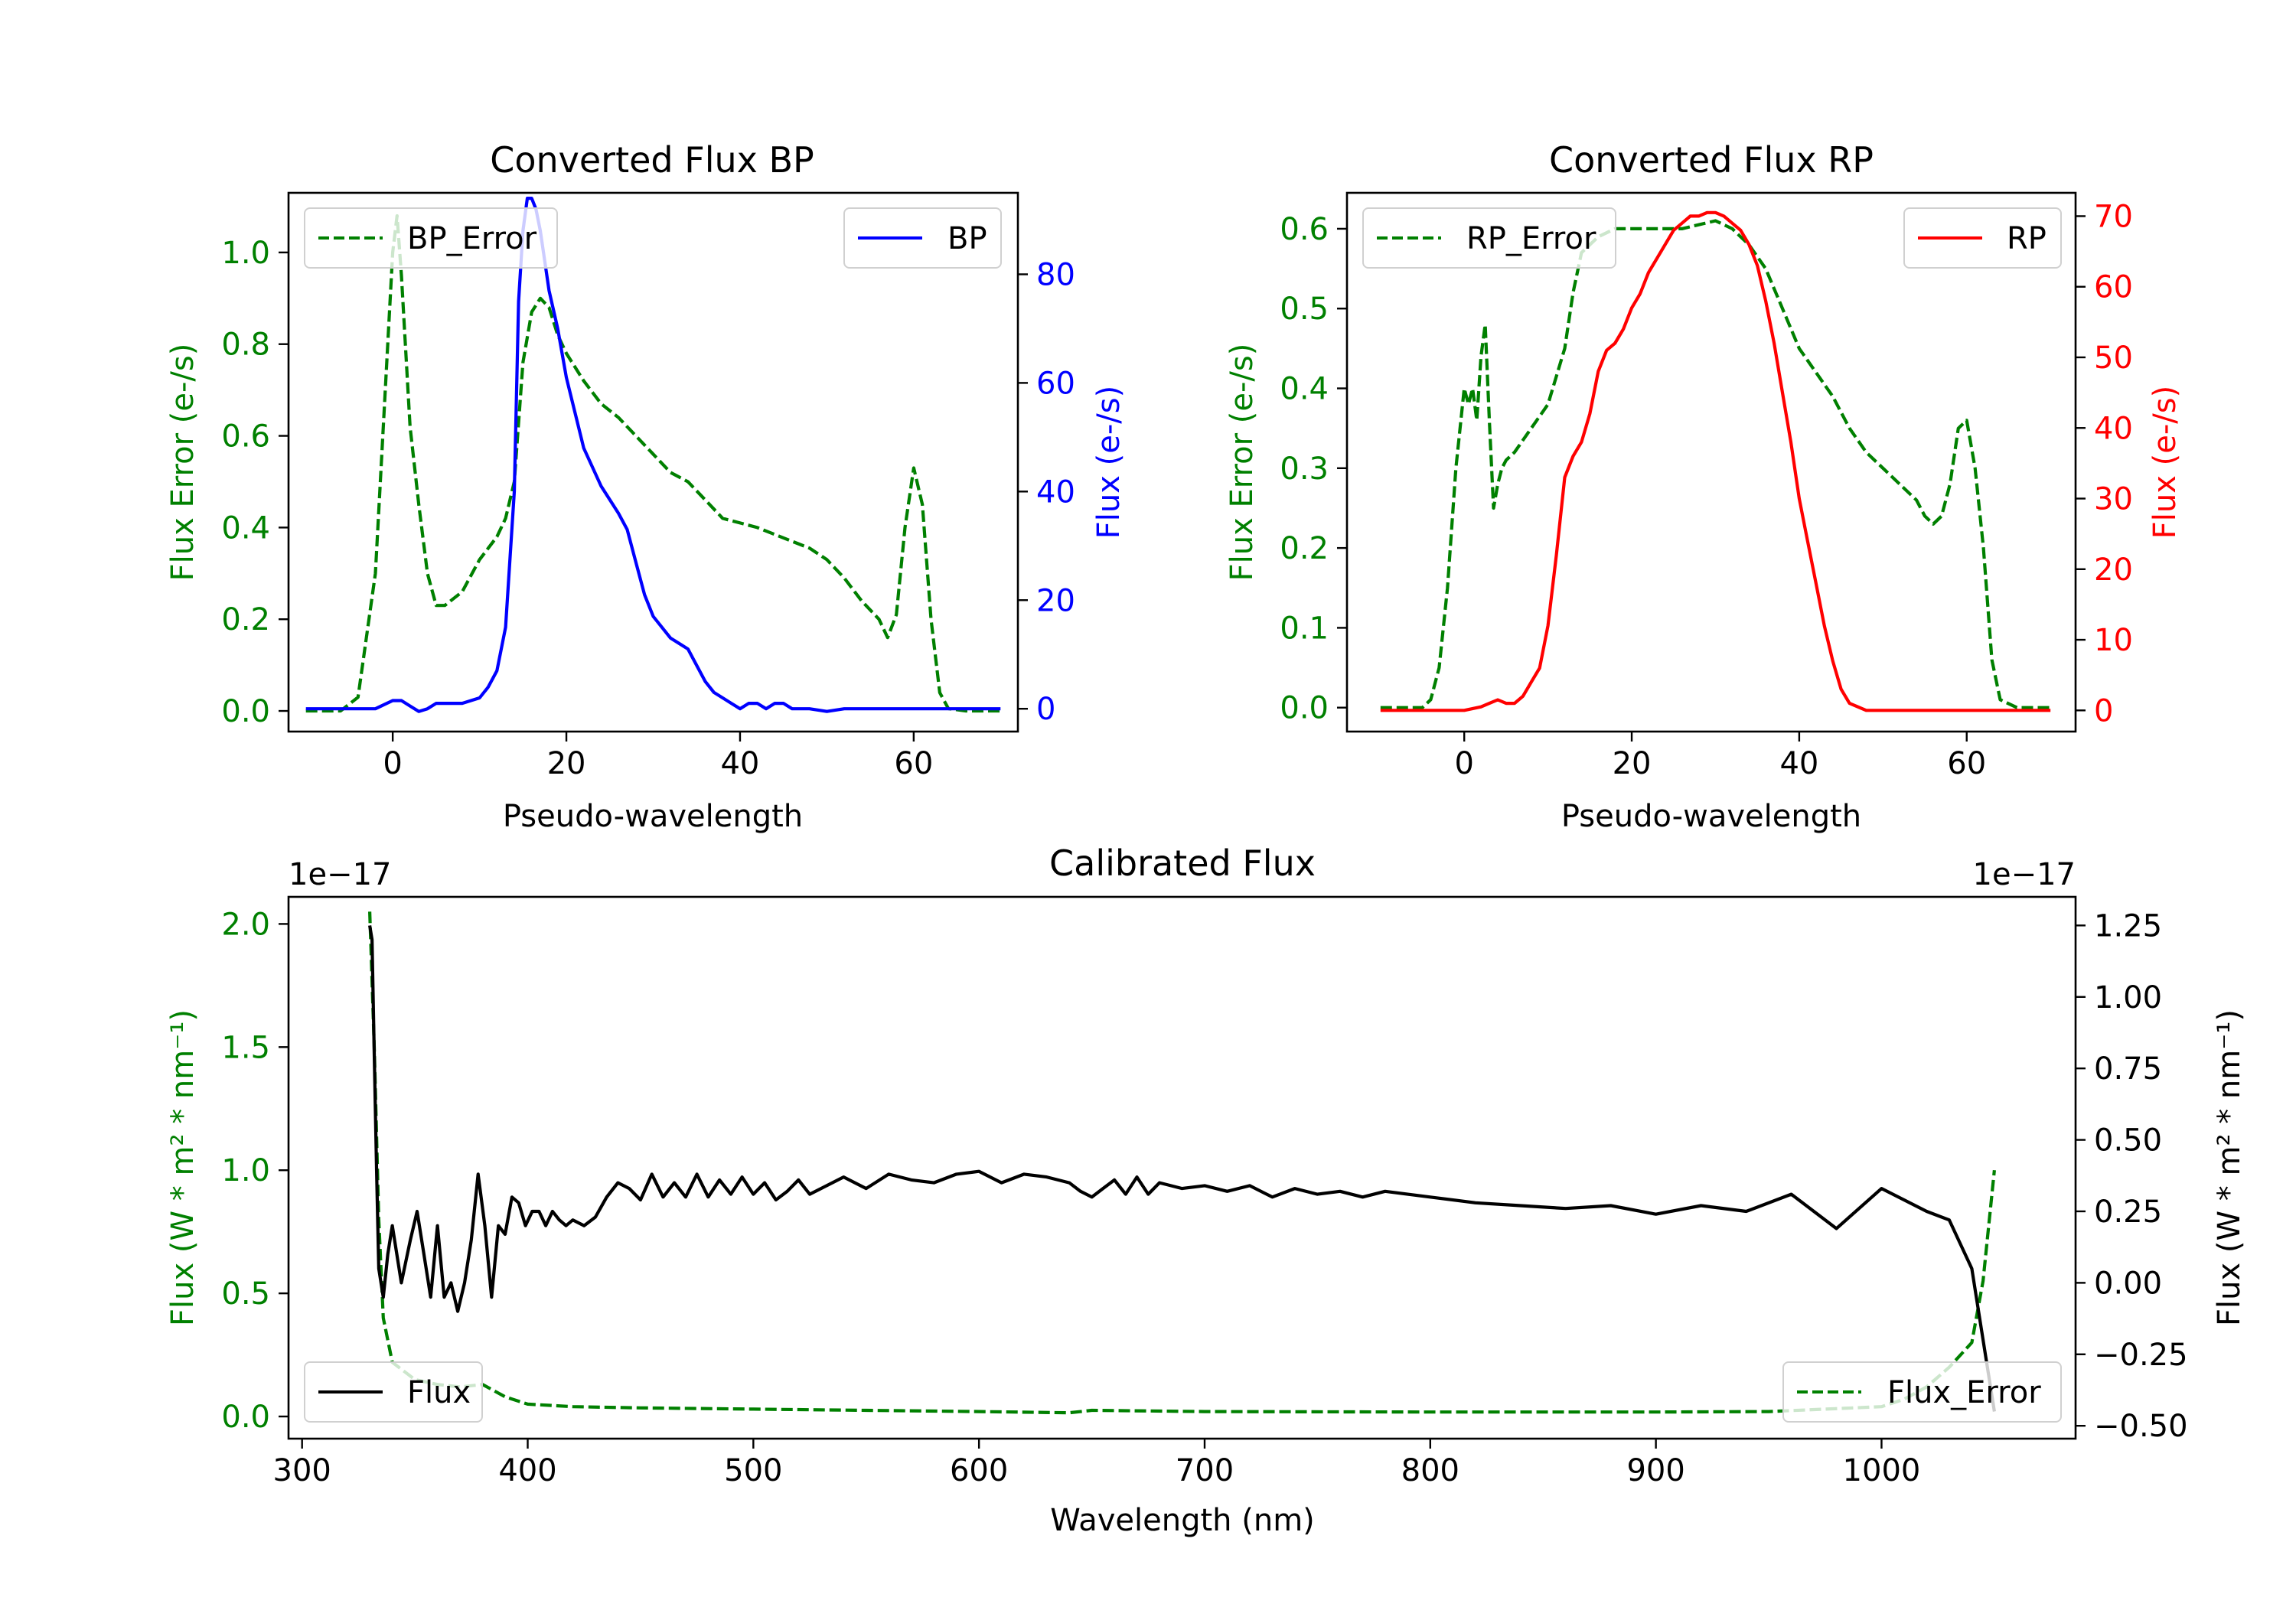  Describe the element at coordinates (658, 756) in the screenshot. I see `bp-xticks: 0 20 40 60` at that location.